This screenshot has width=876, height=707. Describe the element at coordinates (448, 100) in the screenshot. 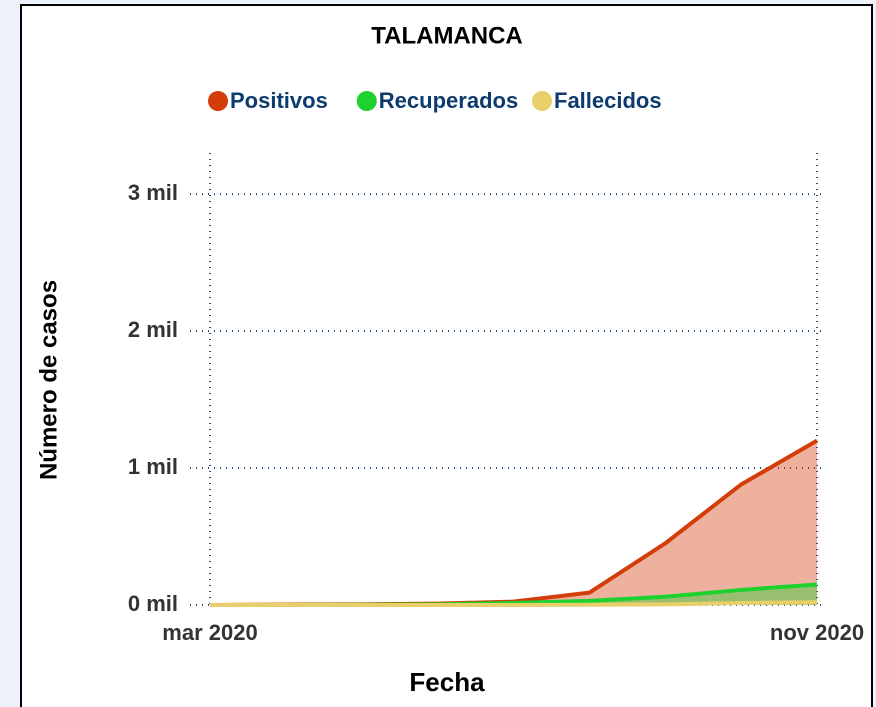

I see `legend-label: Recuperados` at that location.